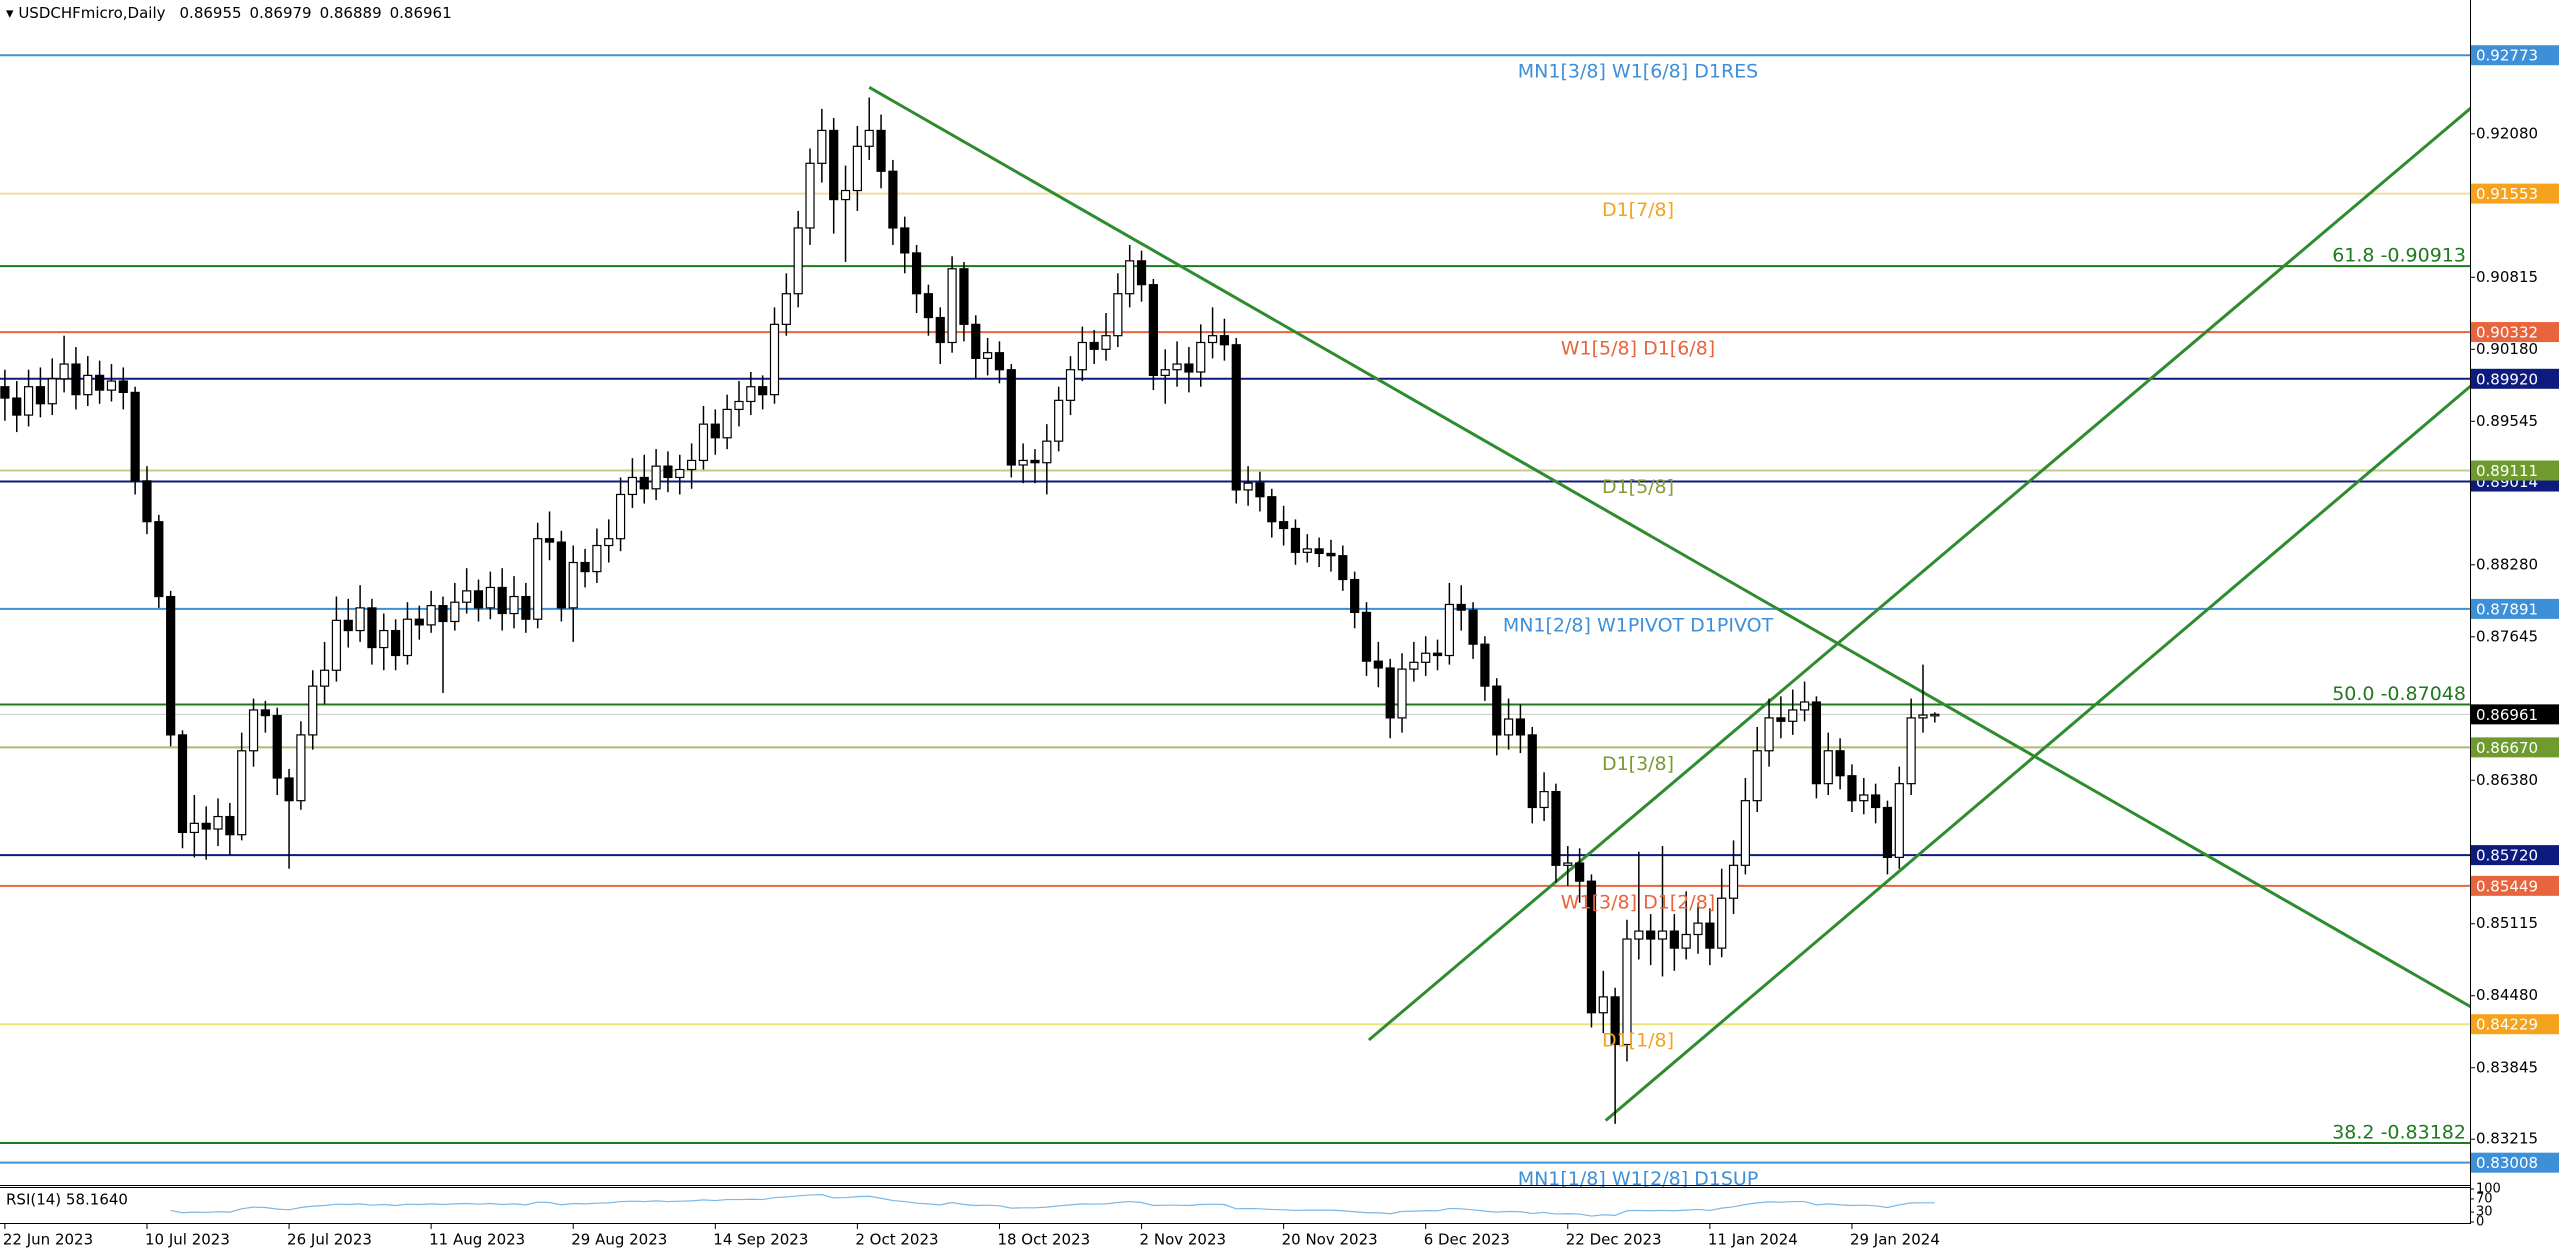 Image resolution: width=2560 pixels, height=1253 pixels. I want to click on y-tick-label: 0.89545, so click(2507, 421).